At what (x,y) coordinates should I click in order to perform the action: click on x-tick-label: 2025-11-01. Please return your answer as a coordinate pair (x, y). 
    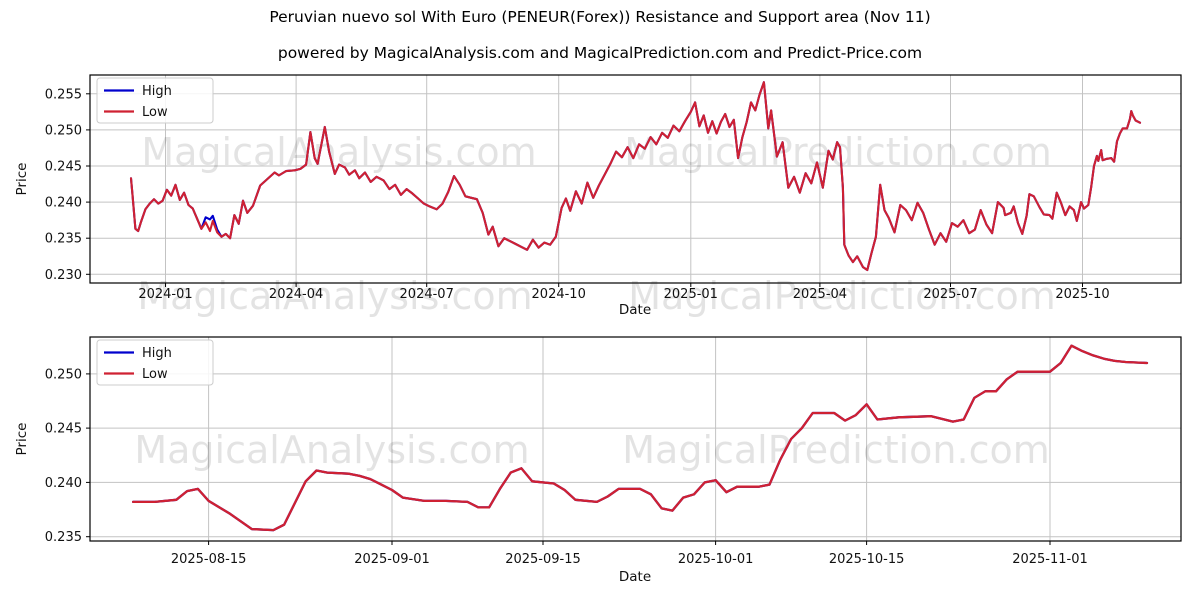
    Looking at the image, I should click on (1050, 559).